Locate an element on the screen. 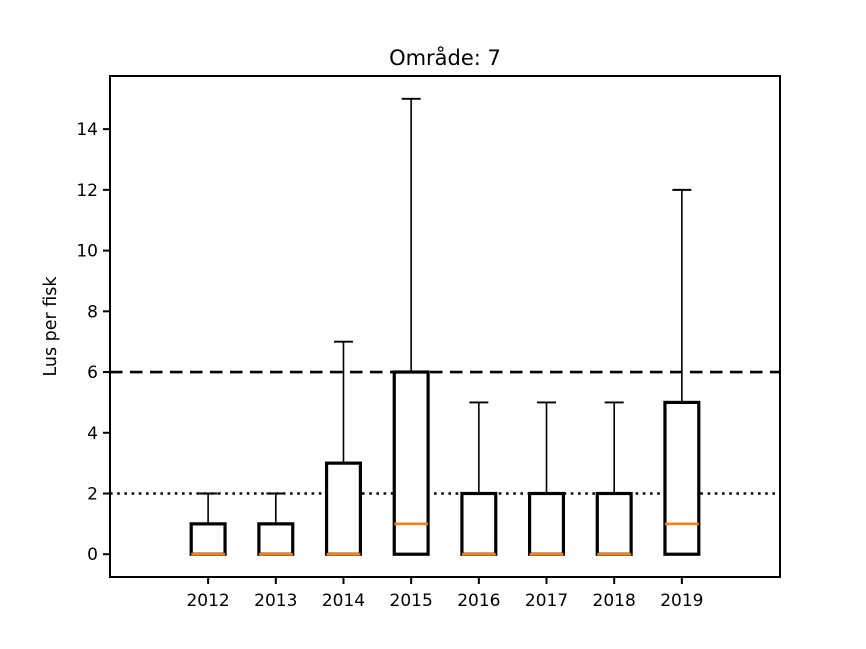 The height and width of the screenshot is (649, 866). y-tick-label: 4 is located at coordinates (92, 434).